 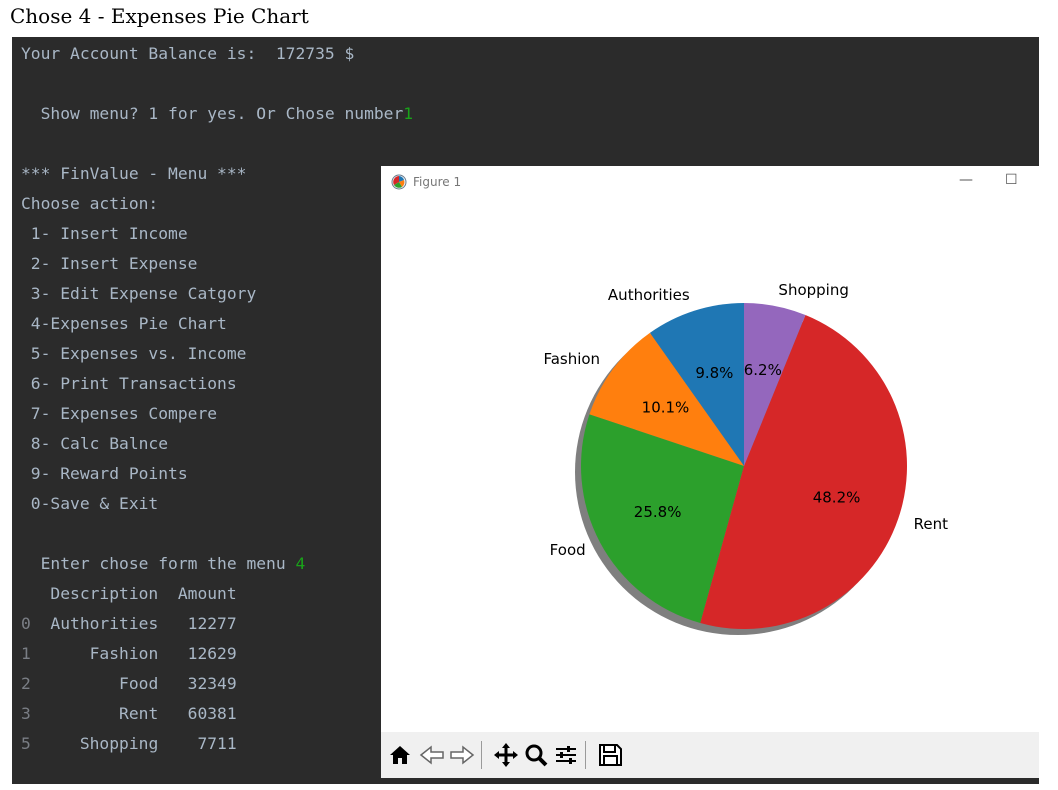 What do you see at coordinates (813, 290) in the screenshot?
I see `pie-category-label: Shopping` at bounding box center [813, 290].